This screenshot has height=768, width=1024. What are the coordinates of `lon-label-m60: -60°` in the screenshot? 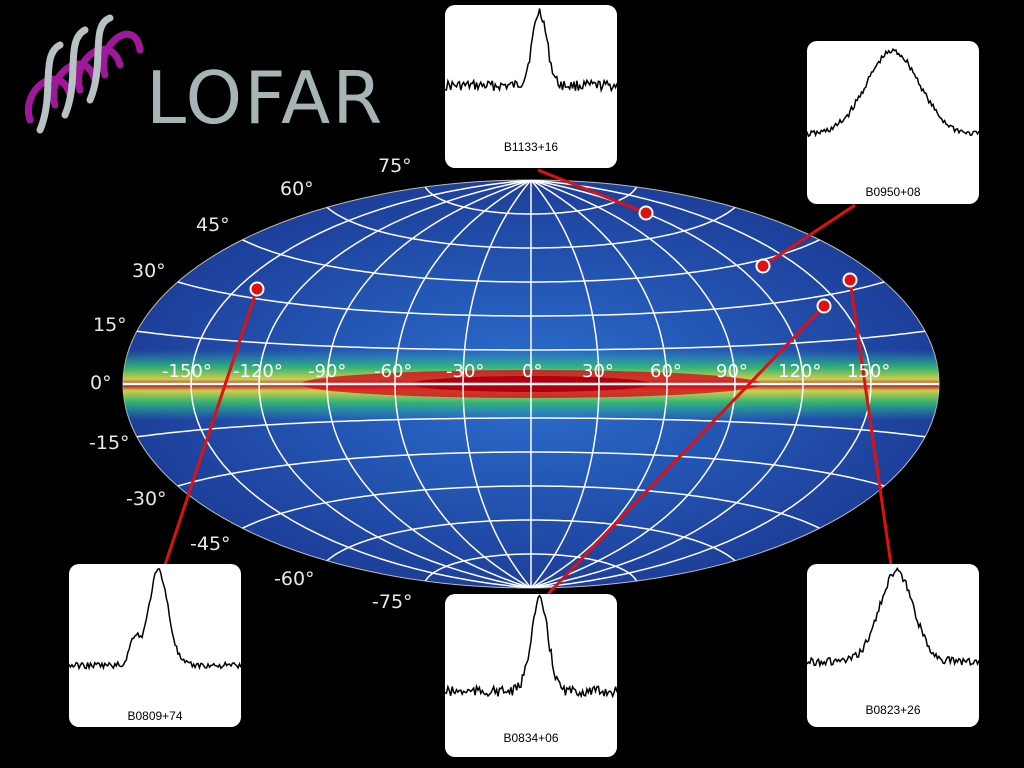 It's located at (393, 371).